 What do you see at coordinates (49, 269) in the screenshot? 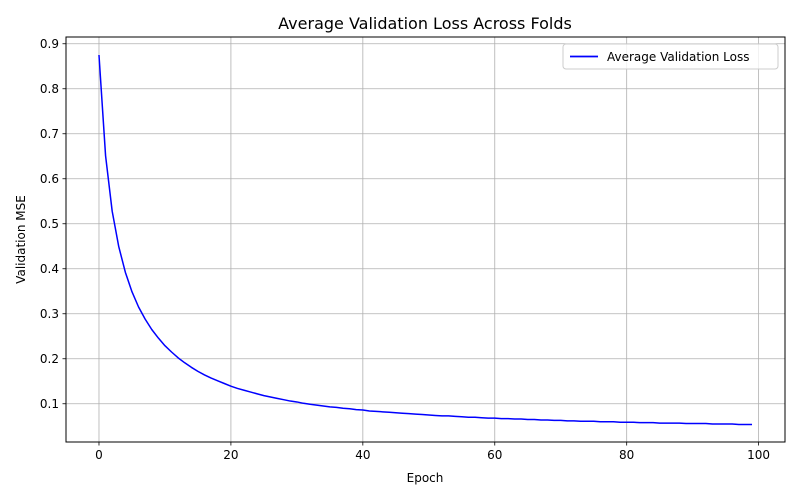
I see `y-tick-label: 0.4` at bounding box center [49, 269].